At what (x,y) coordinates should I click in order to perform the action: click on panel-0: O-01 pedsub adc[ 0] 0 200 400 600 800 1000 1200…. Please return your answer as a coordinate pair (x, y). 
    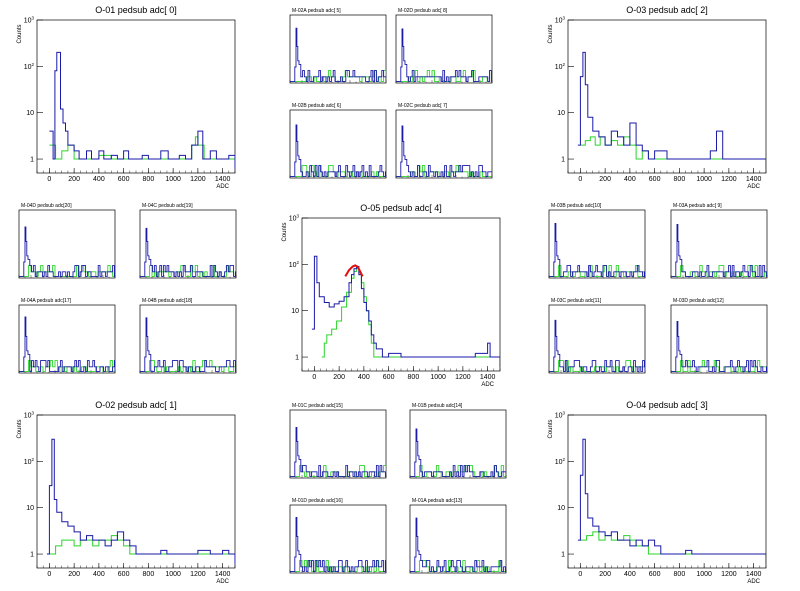
    Looking at the image, I should click on (126, 97).